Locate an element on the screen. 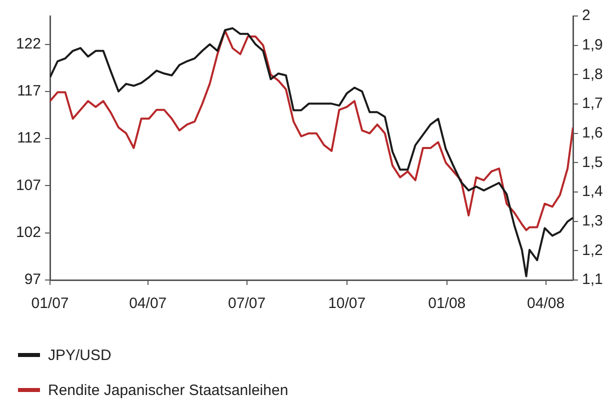 The width and height of the screenshot is (614, 407). x-tick-label: 01/08 is located at coordinates (447, 303).